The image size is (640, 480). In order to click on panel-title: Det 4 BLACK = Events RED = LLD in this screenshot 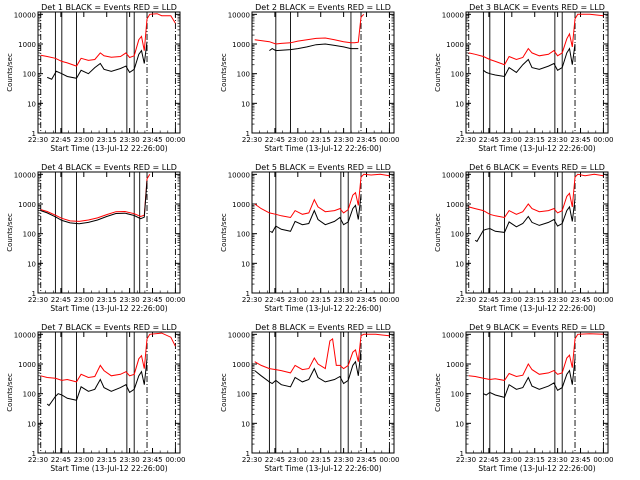, I will do `click(109, 167)`.